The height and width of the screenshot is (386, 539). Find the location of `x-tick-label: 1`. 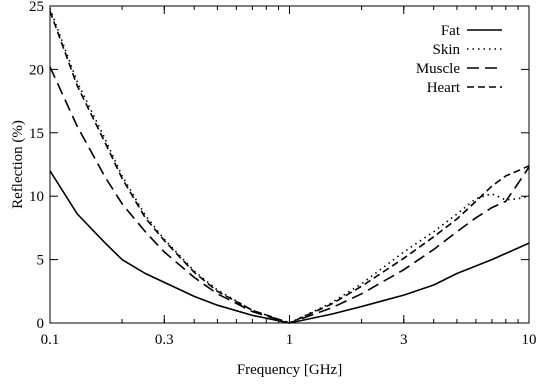

x-tick-label: 1 is located at coordinates (290, 340).